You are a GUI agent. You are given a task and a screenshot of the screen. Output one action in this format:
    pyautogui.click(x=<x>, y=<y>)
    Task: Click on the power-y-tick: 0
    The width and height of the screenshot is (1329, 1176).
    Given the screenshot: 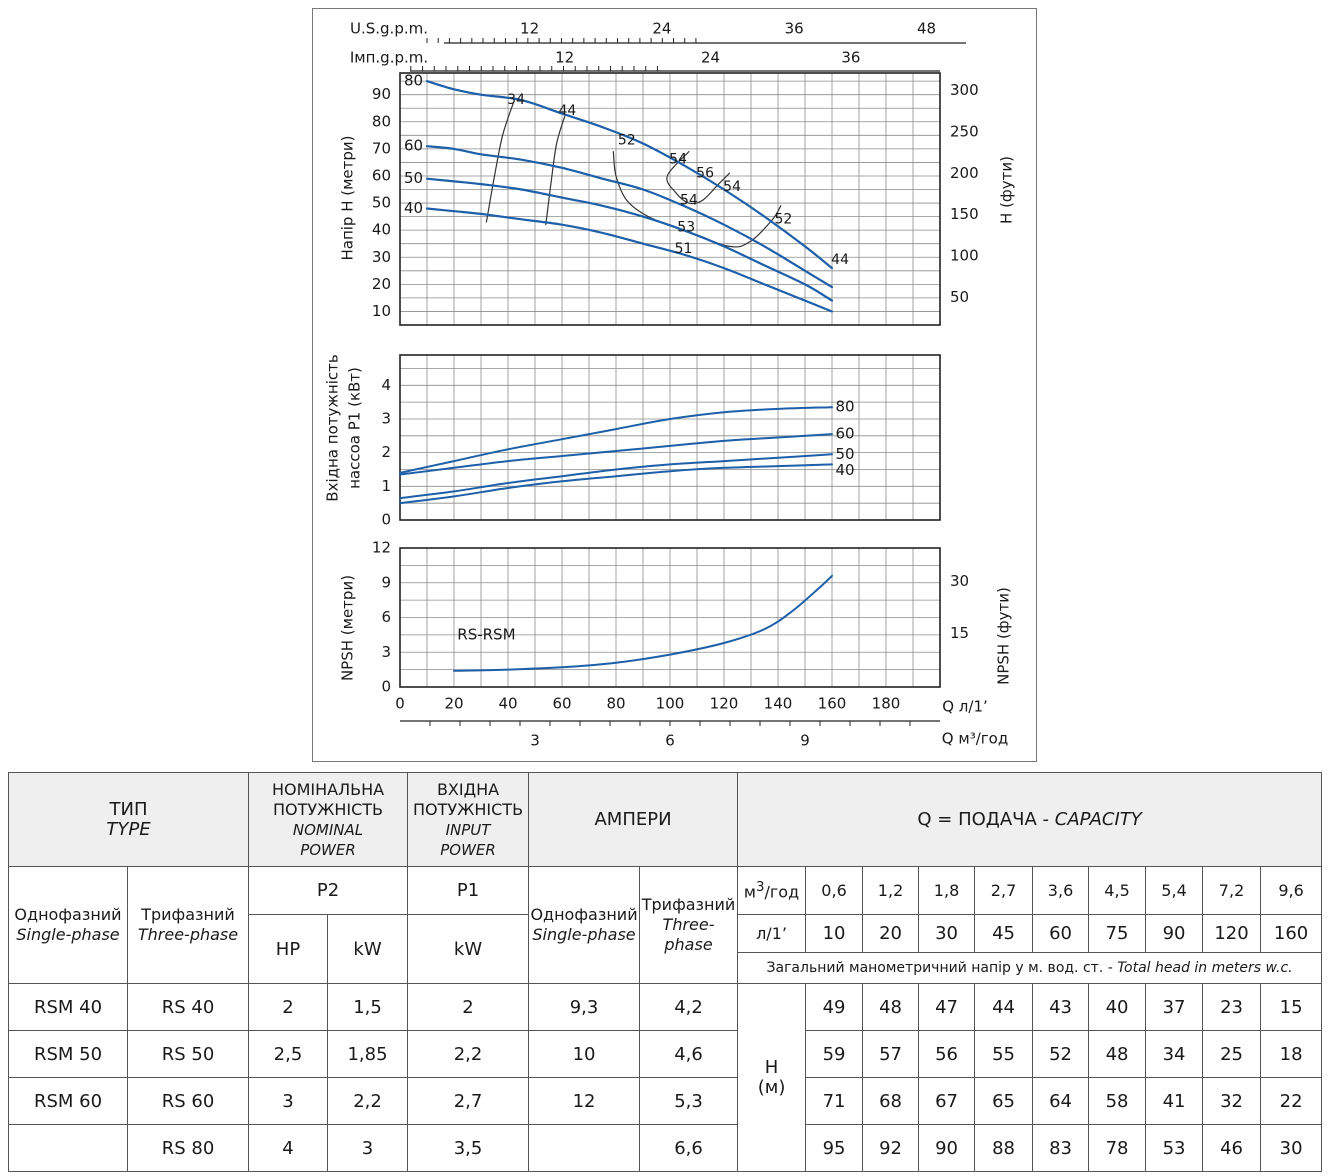 What is the action you would take?
    pyautogui.click(x=386, y=520)
    